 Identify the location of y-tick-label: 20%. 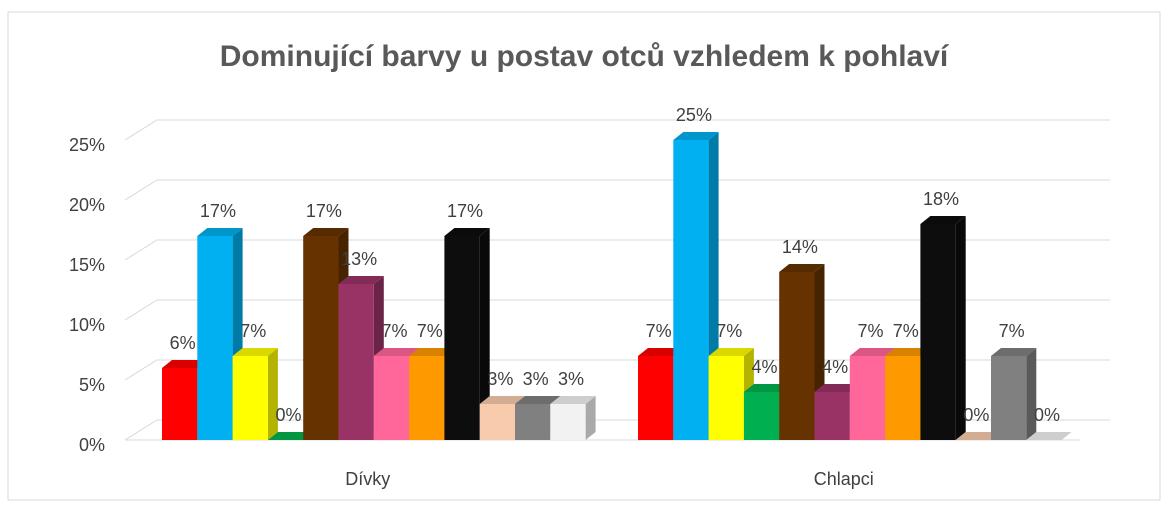
(87, 205).